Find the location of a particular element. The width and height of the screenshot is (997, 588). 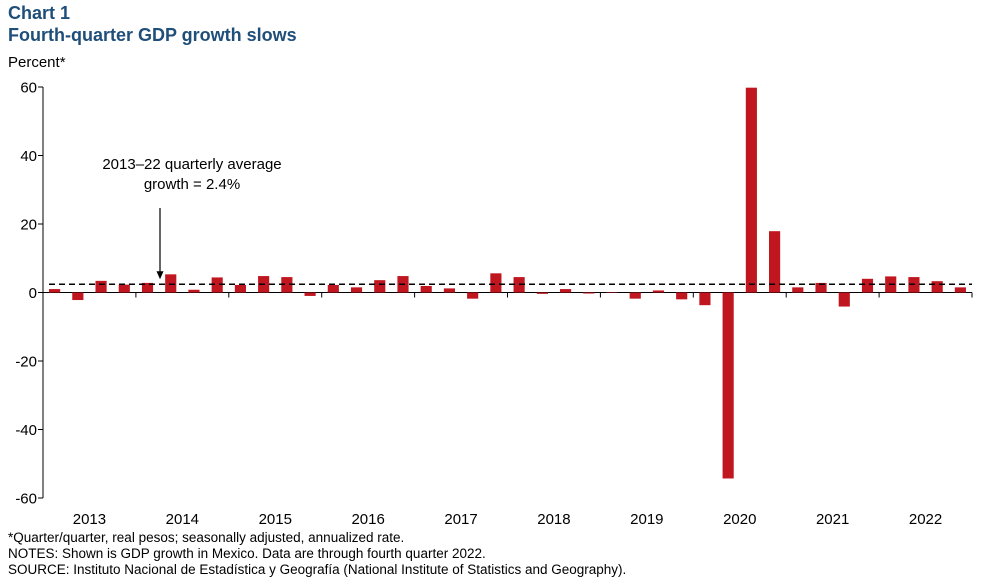

y-axis: -60 -40 -20 0 20 40 60 is located at coordinates (29, 294).